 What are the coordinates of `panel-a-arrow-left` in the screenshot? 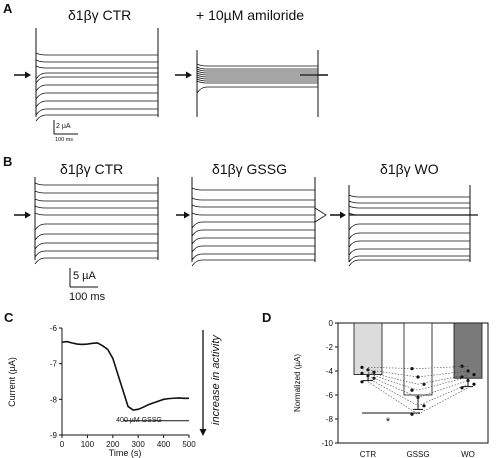 It's located at (22, 75).